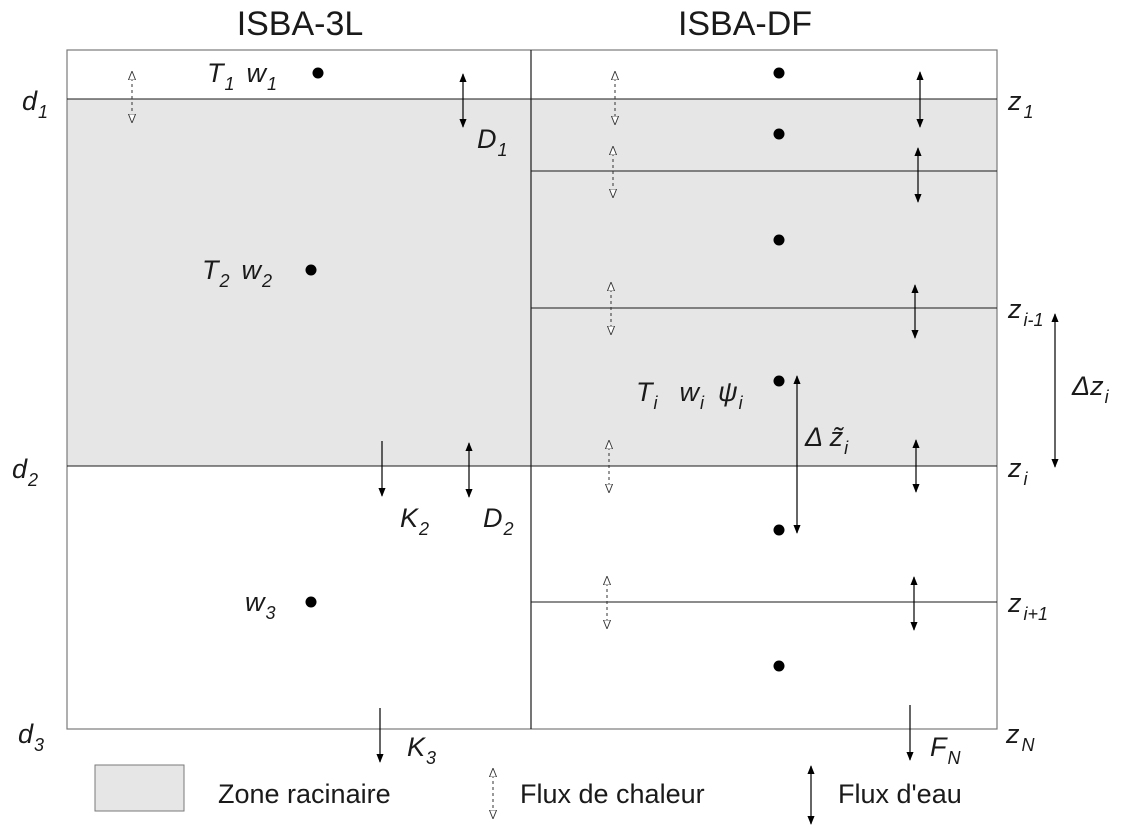 This screenshot has height=828, width=1122. Describe the element at coordinates (242, 76) in the screenshot. I see `node-label-t1-w1: T1 w1` at that location.